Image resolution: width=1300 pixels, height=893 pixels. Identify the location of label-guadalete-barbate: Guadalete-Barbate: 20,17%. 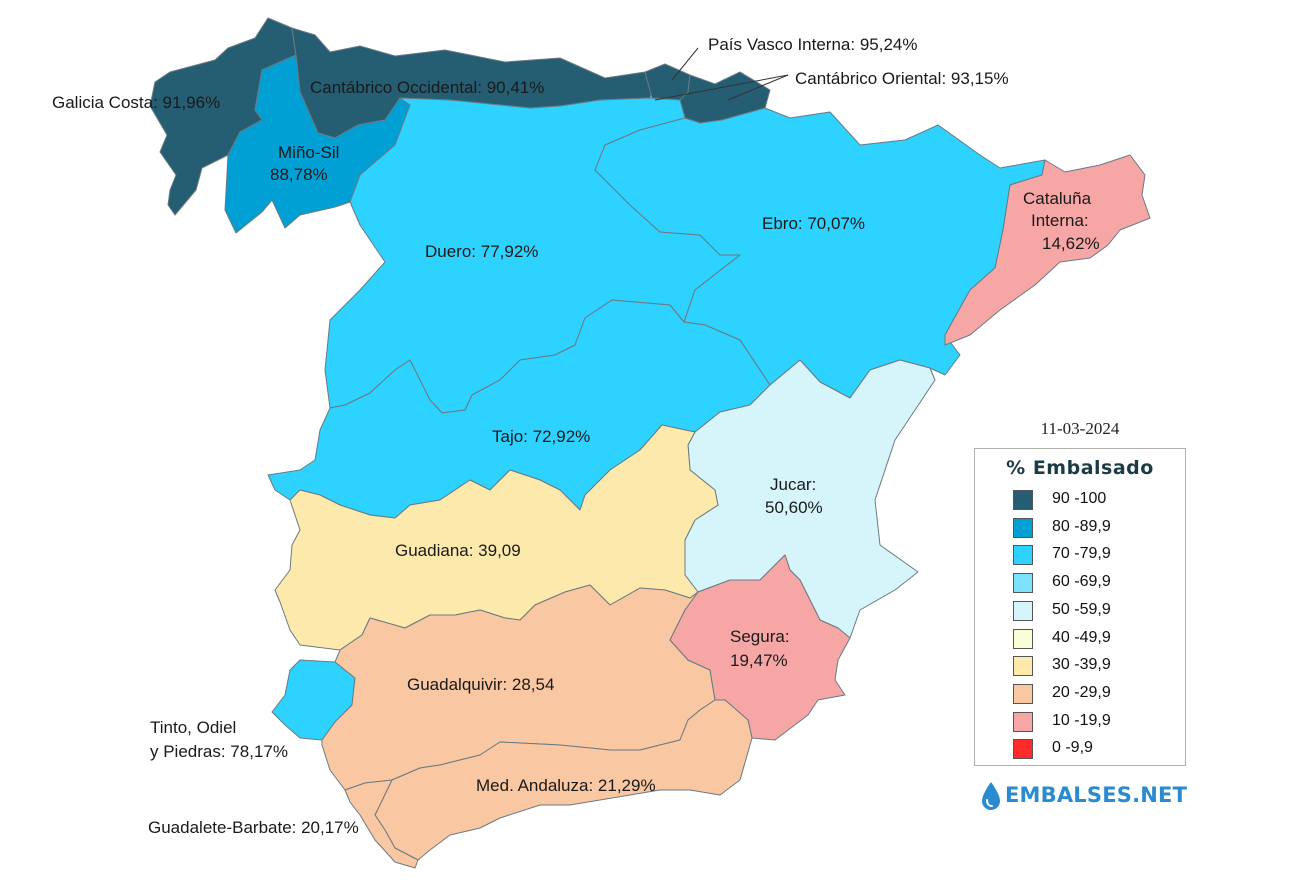
(253, 827).